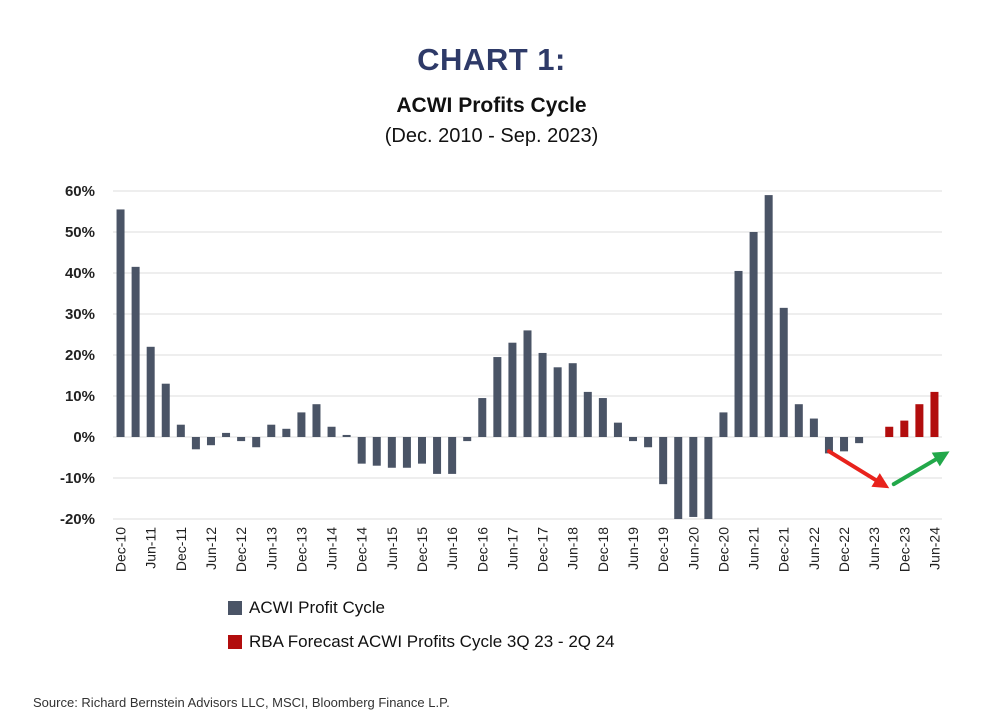 This screenshot has width=983, height=718. I want to click on x-tick-label: Jun-16, so click(452, 548).